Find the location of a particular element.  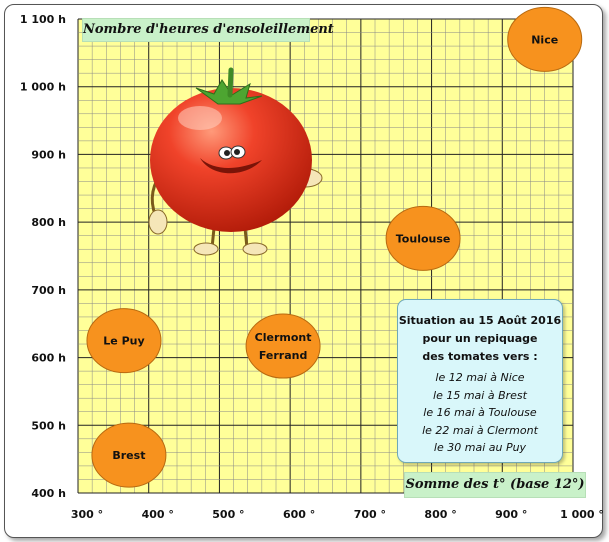

info-heading-line: pour un repiquage is located at coordinates (480, 338).